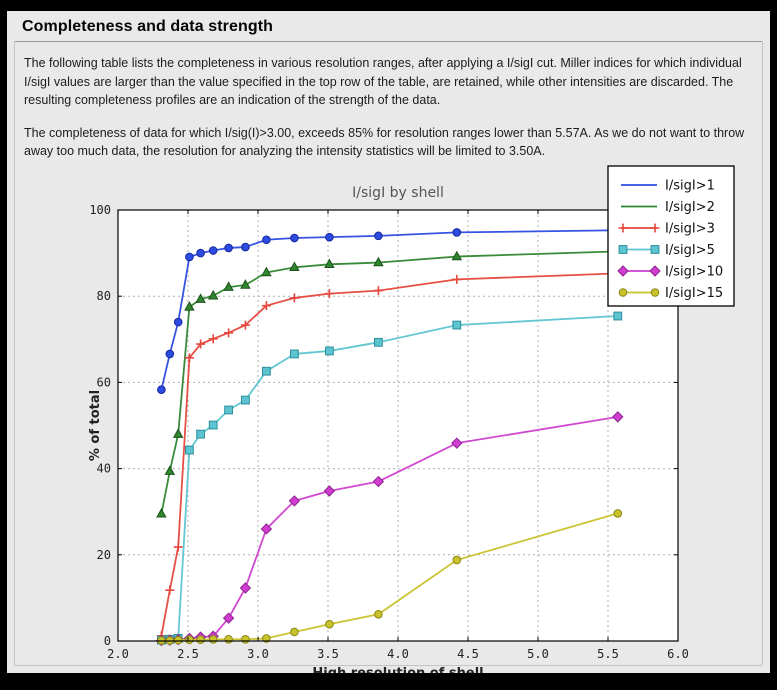 This screenshot has width=777, height=690. I want to click on y-tick-label: 20, so click(104, 555).